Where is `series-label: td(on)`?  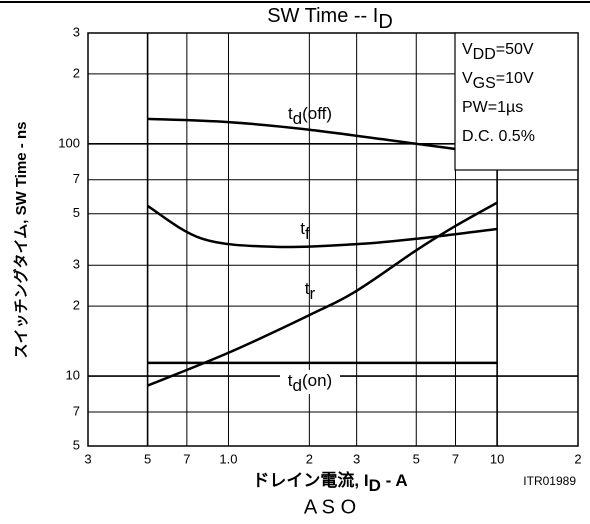 series-label: td(on) is located at coordinates (310, 383).